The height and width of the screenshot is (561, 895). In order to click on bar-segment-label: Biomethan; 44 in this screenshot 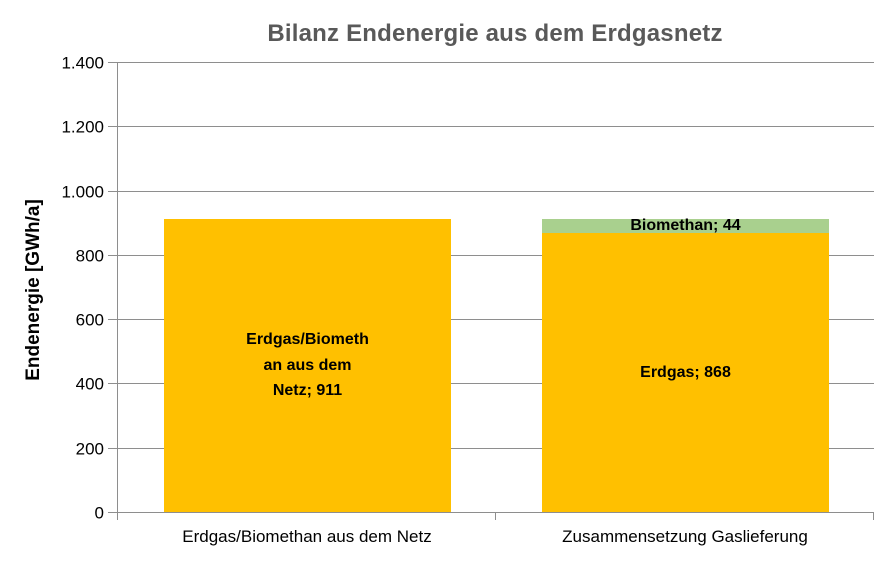, I will do `click(685, 226)`.